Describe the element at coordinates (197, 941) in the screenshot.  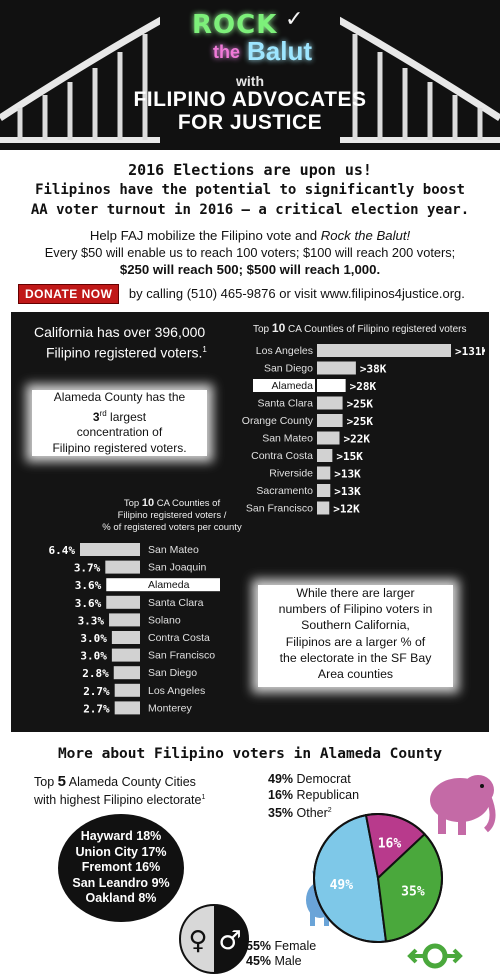
I see `female-symbol-icon: ♀` at that location.